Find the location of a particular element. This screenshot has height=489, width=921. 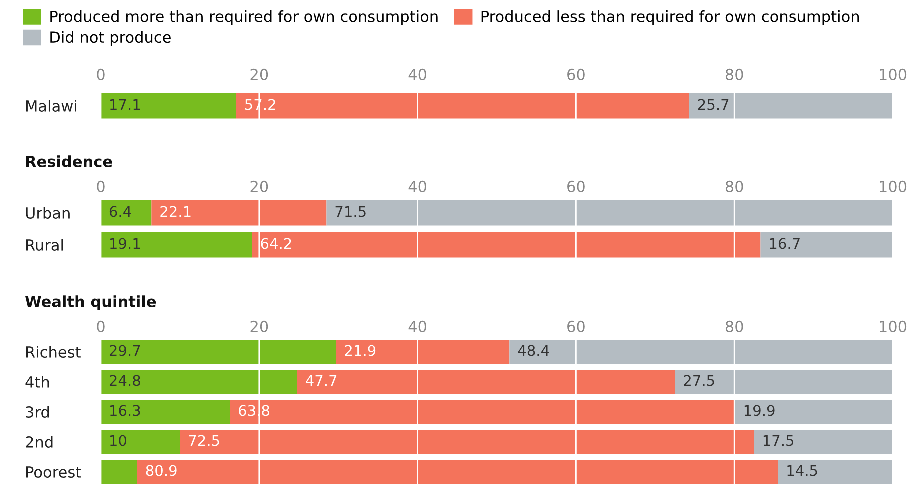

legend-label: Did not produce is located at coordinates (110, 38).